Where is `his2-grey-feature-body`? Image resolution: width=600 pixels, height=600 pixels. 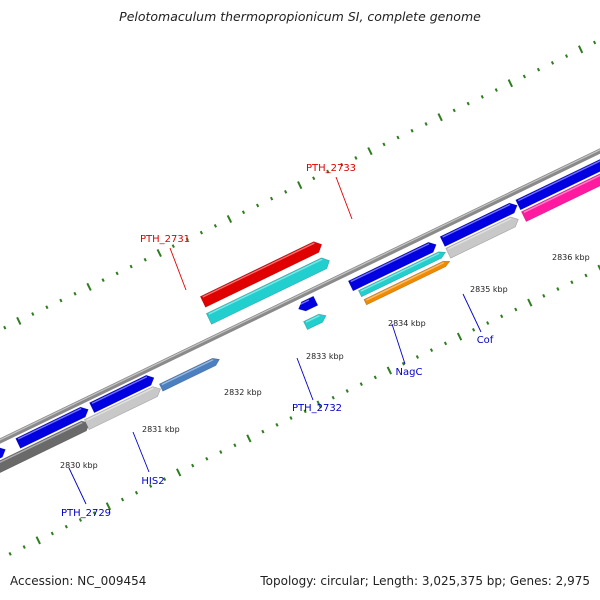
his2-grey-feature-body is located at coordinates (122, 408).